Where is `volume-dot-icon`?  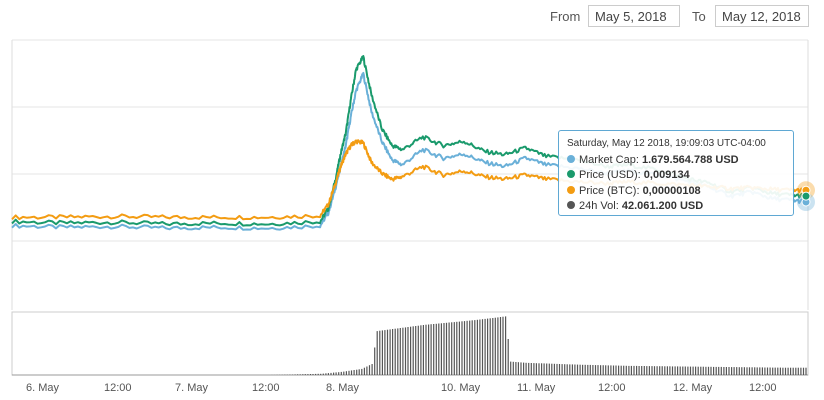 volume-dot-icon is located at coordinates (571, 205).